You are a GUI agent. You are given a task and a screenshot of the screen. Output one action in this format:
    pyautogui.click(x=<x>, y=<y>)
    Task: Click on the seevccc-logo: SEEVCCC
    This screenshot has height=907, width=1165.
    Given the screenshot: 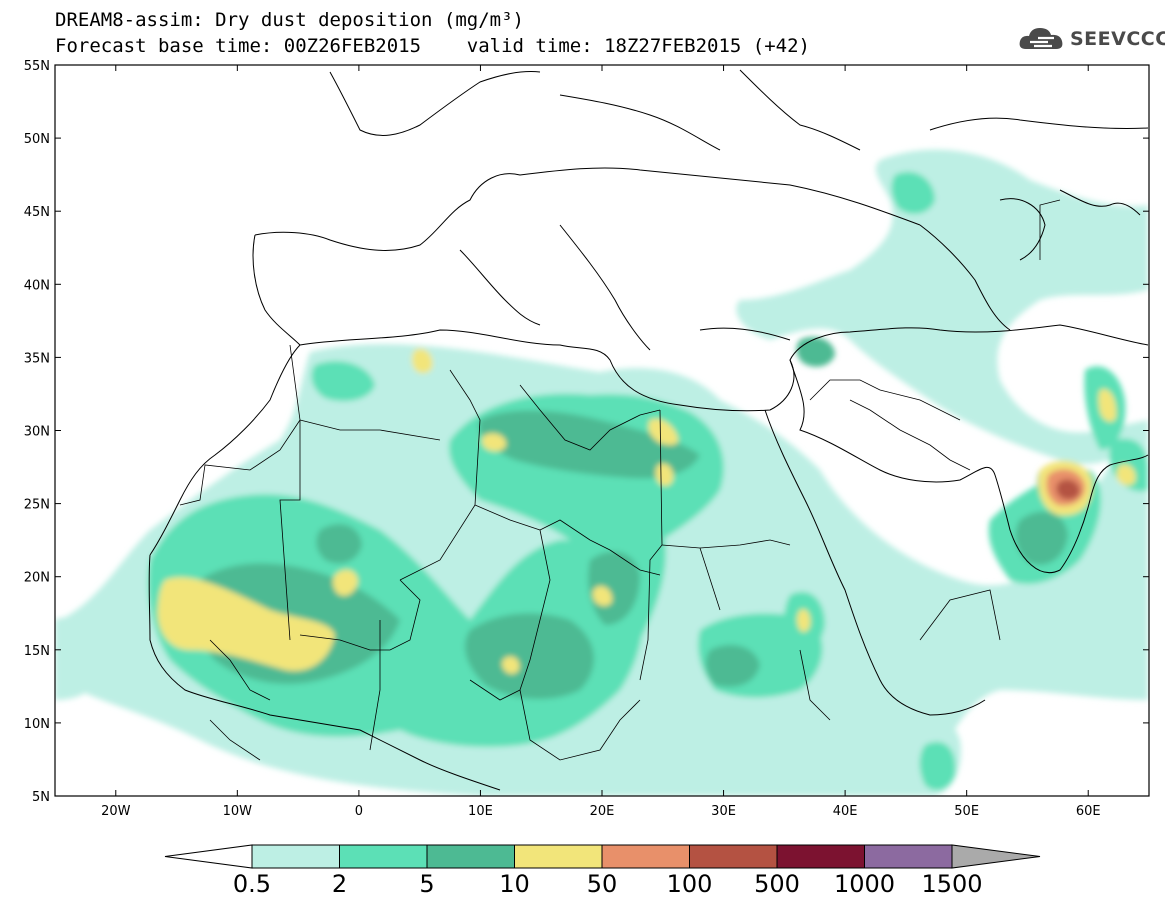 What is the action you would take?
    pyautogui.click(x=1091, y=39)
    